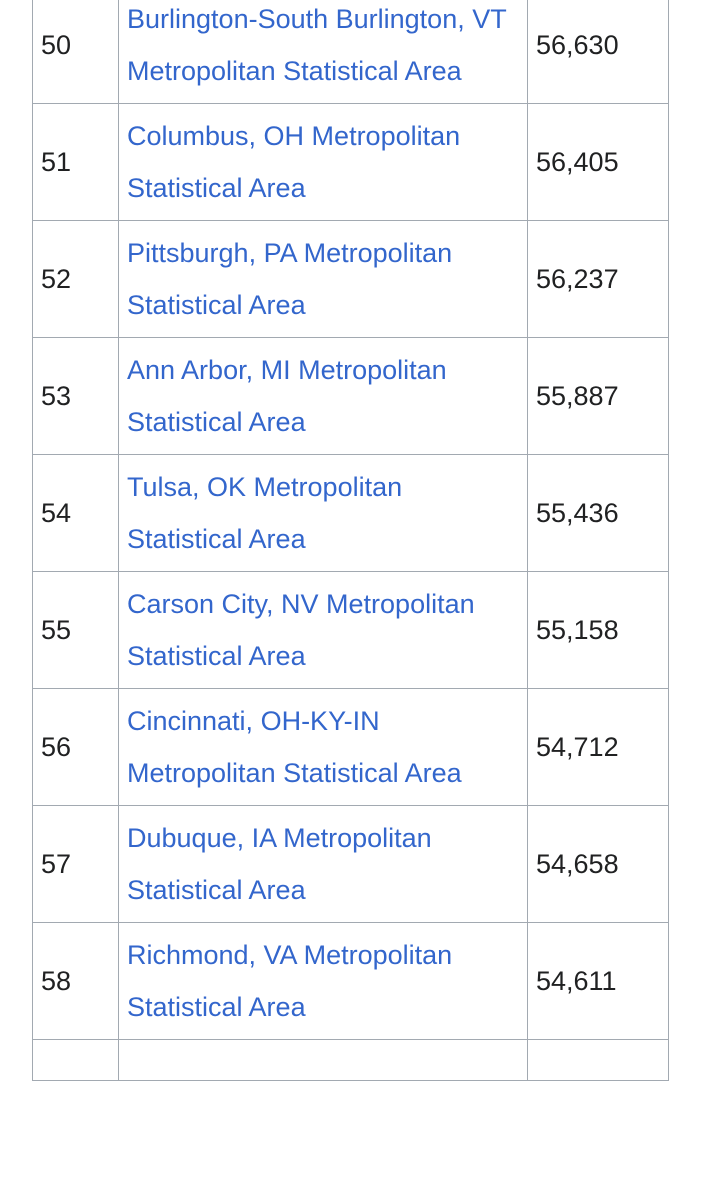  I want to click on rank-cell: 57, so click(75, 864).